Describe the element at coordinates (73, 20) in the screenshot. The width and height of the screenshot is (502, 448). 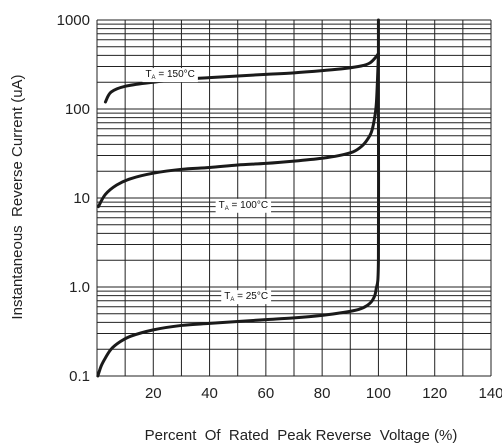
I see `y-tick-label: 1000` at that location.